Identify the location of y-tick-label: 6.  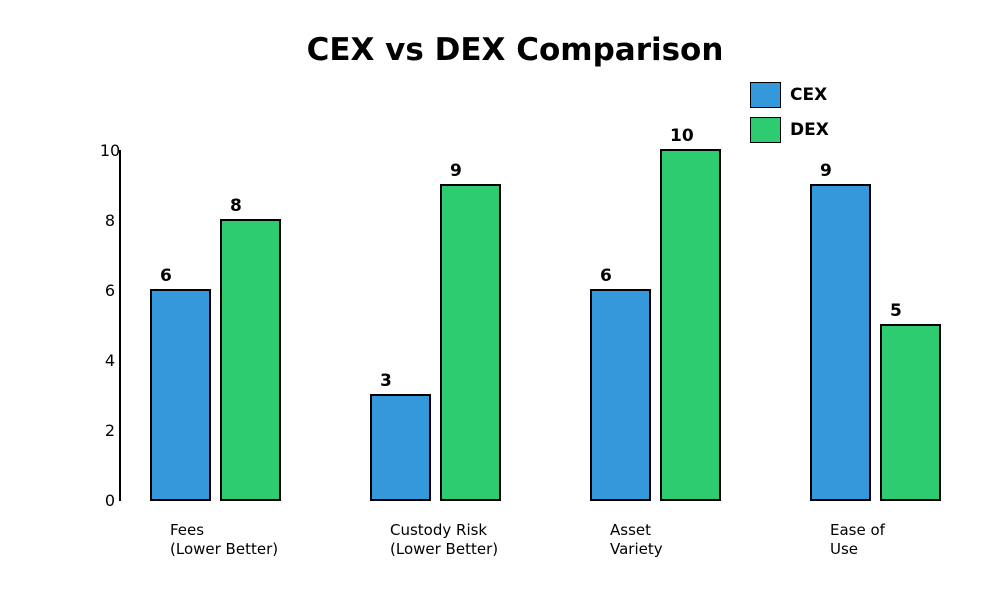
(110, 290).